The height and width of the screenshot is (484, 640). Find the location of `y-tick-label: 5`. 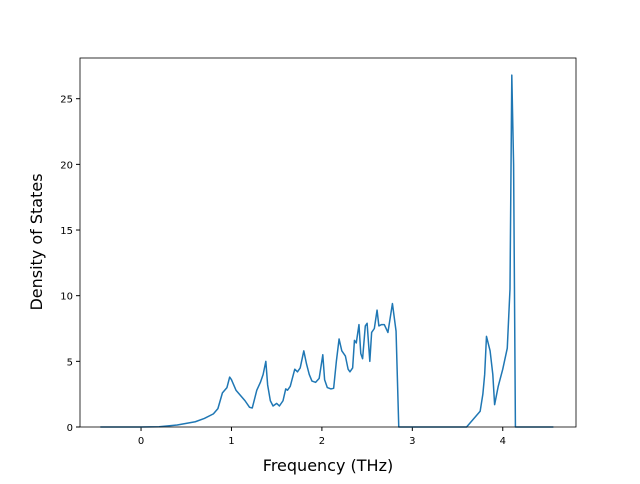

y-tick-label: 5 is located at coordinates (70, 362).